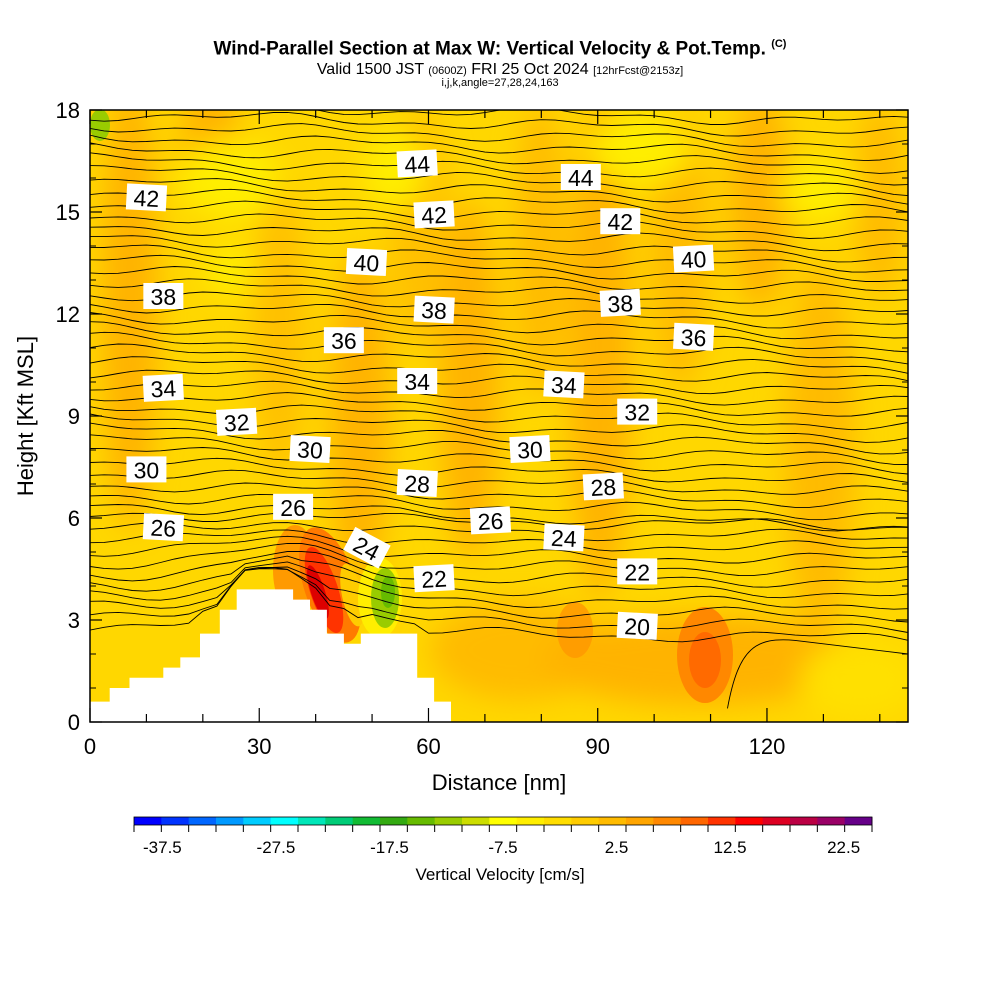 This screenshot has width=1000, height=1000. Describe the element at coordinates (447, 71) in the screenshot. I see `valid-utc: (0600Z)` at that location.